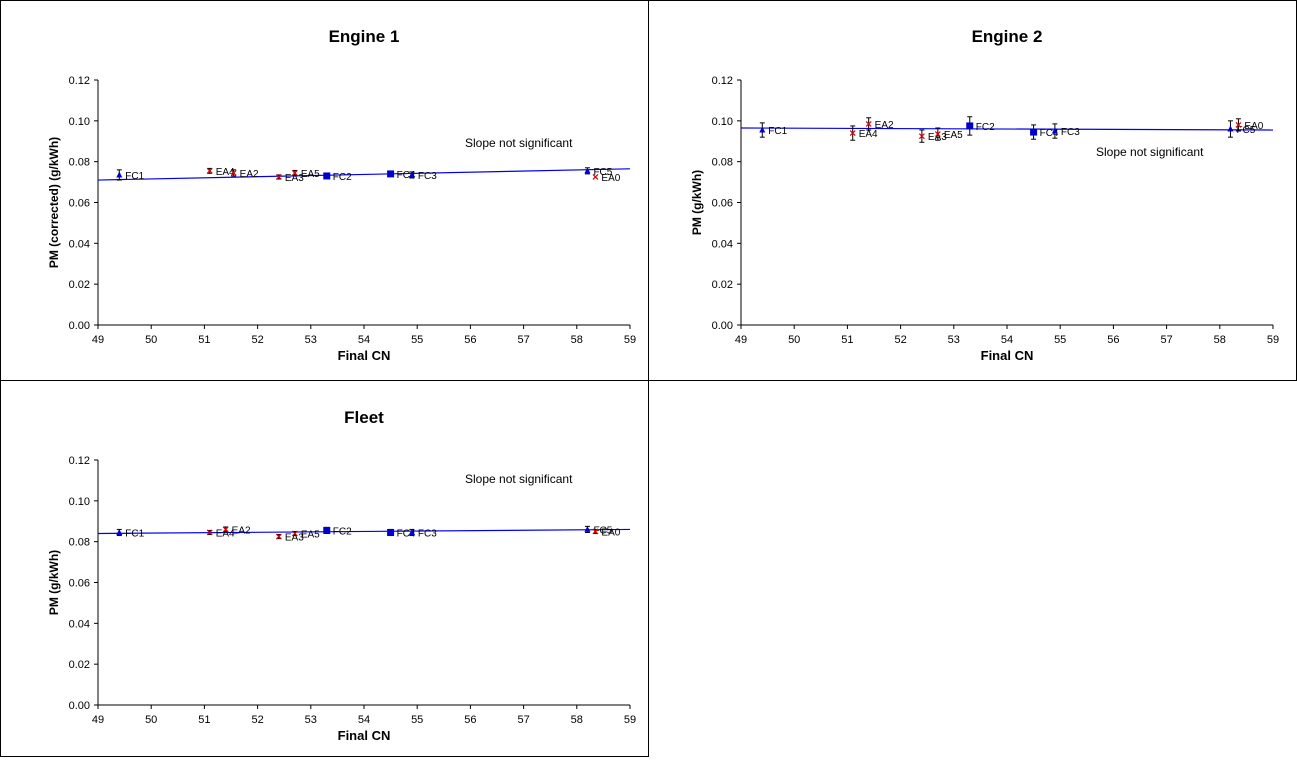 The height and width of the screenshot is (762, 1297). What do you see at coordinates (1007, 355) in the screenshot?
I see `x-axis-title: Final CN` at bounding box center [1007, 355].